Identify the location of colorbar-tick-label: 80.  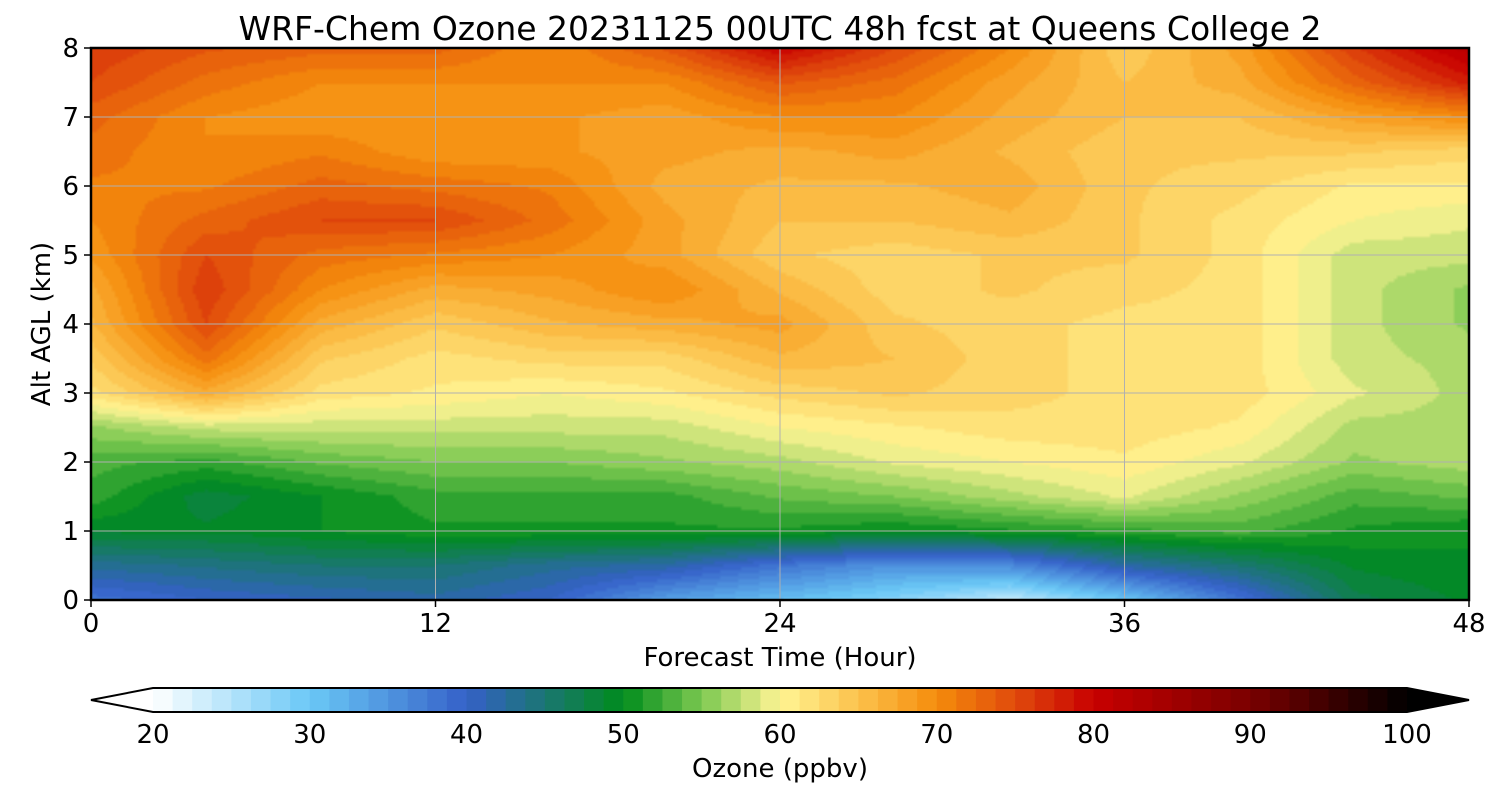
(1093, 735).